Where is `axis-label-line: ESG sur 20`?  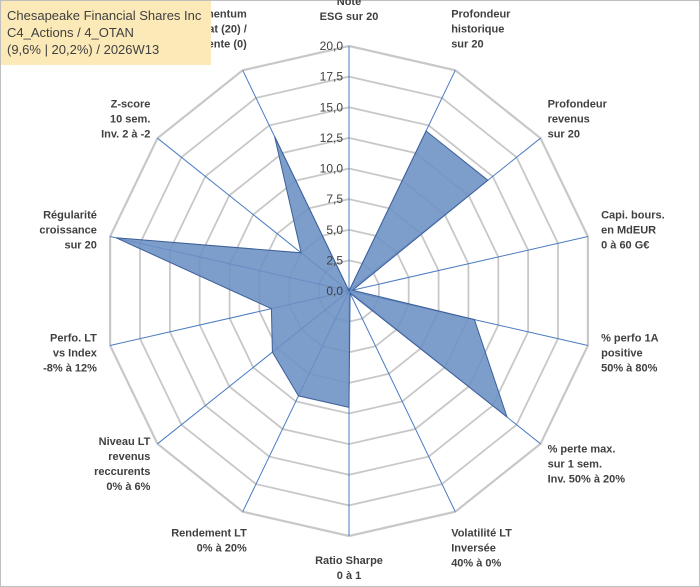
axis-label-line: ESG sur 20 is located at coordinates (349, 17).